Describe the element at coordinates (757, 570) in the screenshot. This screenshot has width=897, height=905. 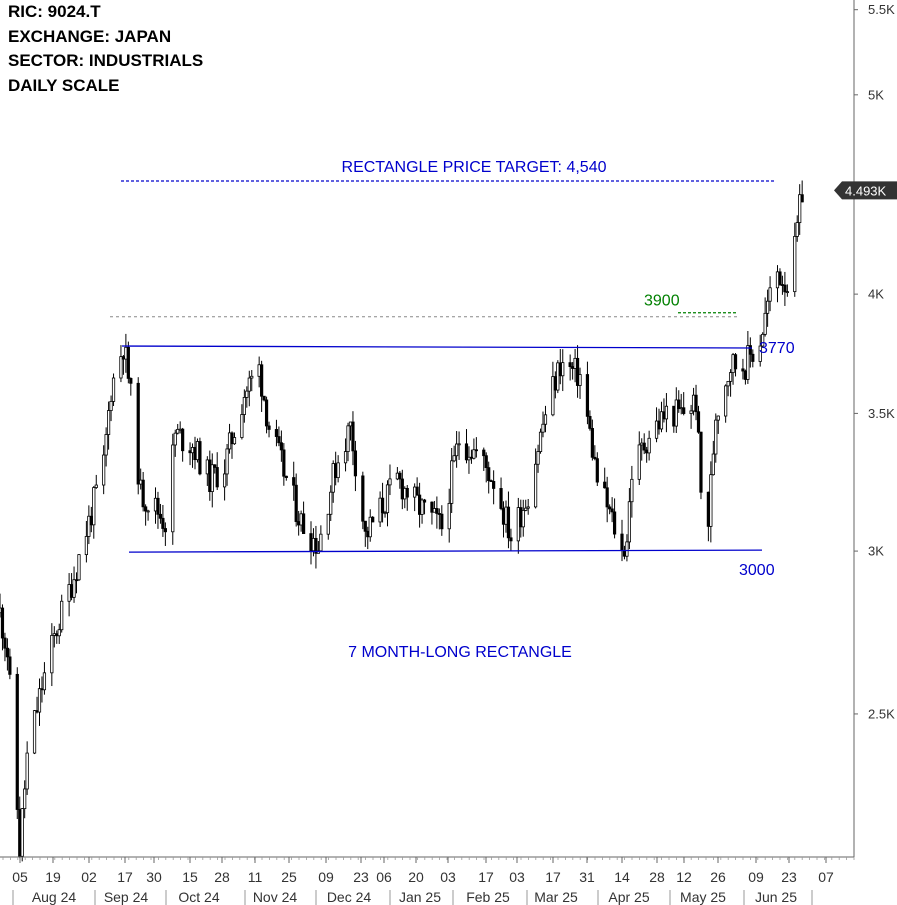
I see `support-label: 3000` at that location.